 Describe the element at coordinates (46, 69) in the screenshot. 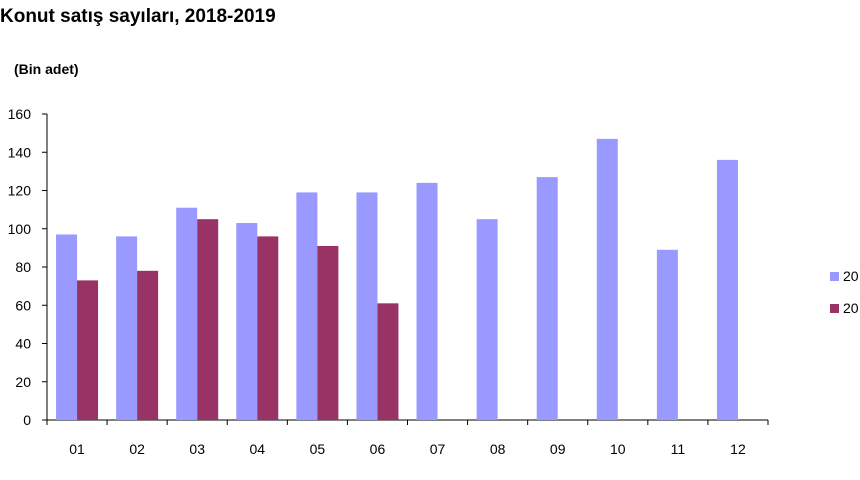

I see `unit-label: (Bin adet)` at that location.